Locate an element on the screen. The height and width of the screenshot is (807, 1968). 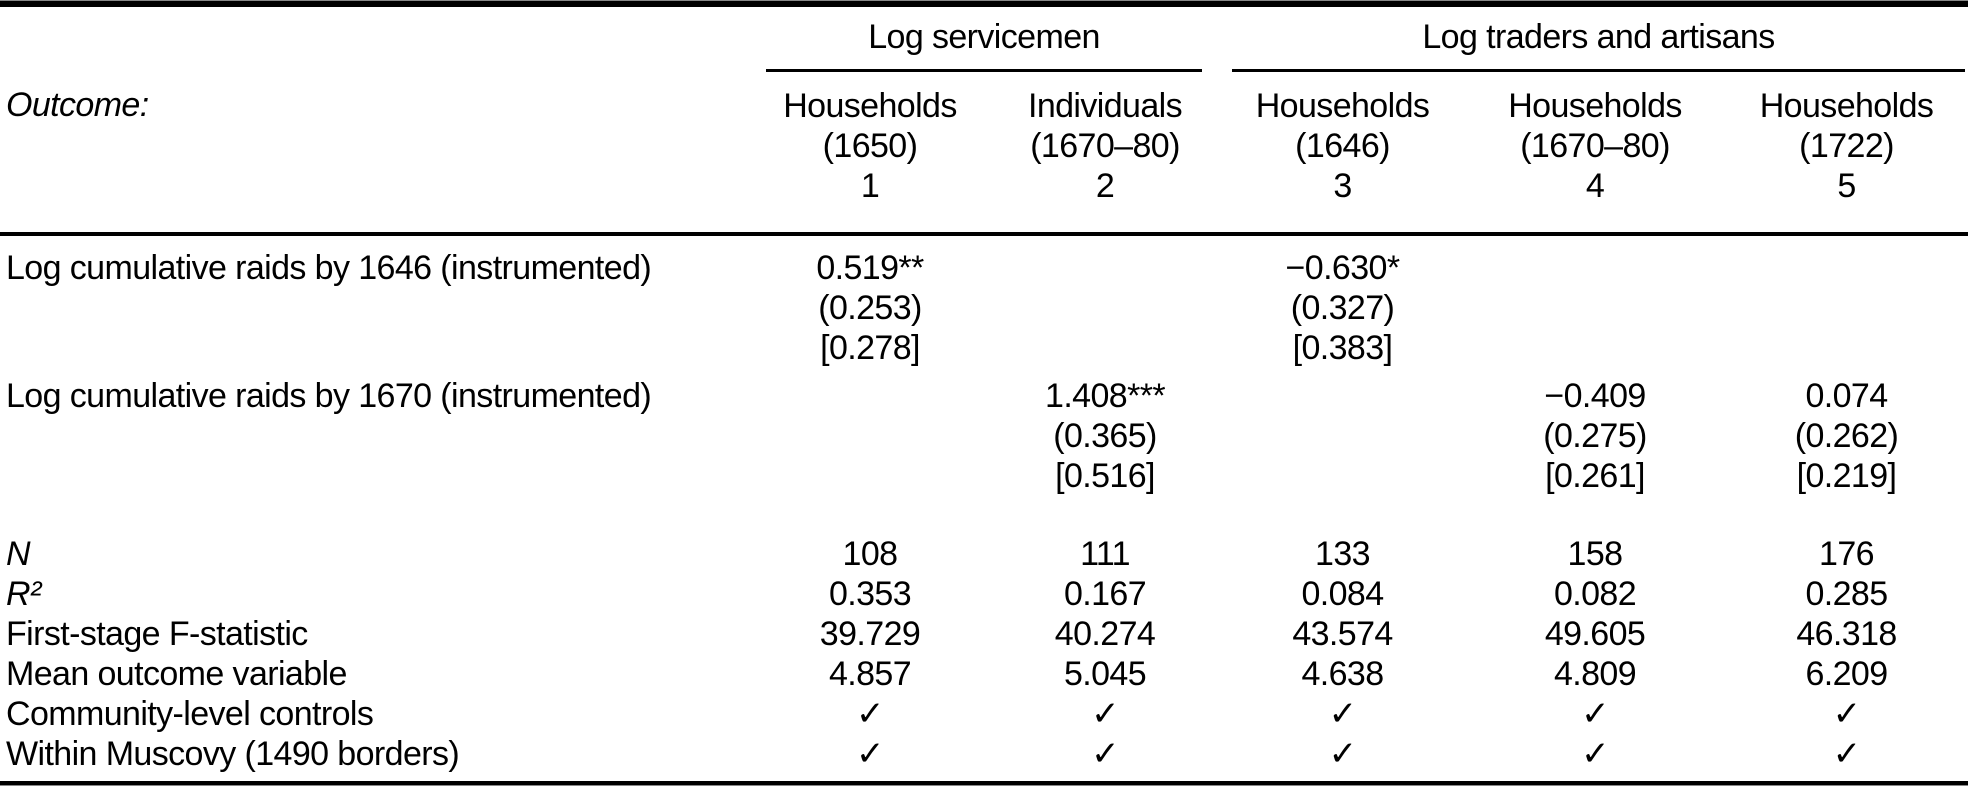
coef-cell-1670-col3 is located at coordinates (1342, 451).